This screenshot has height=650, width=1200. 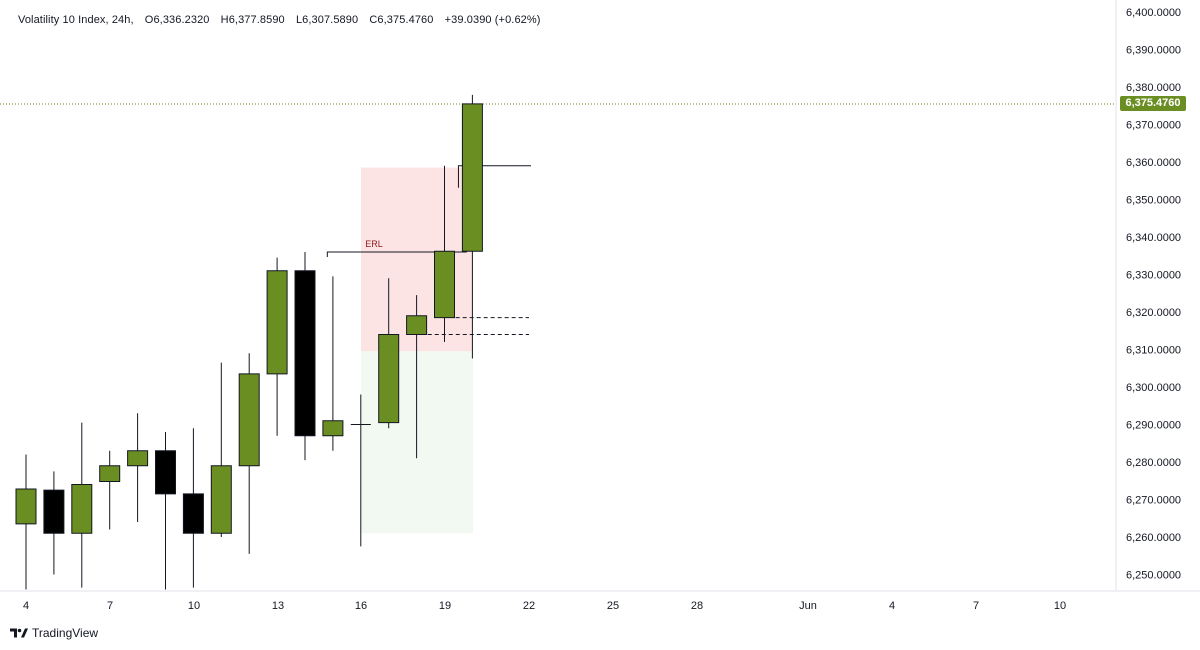 What do you see at coordinates (65, 633) in the screenshot?
I see `brand-label: TradingView` at bounding box center [65, 633].